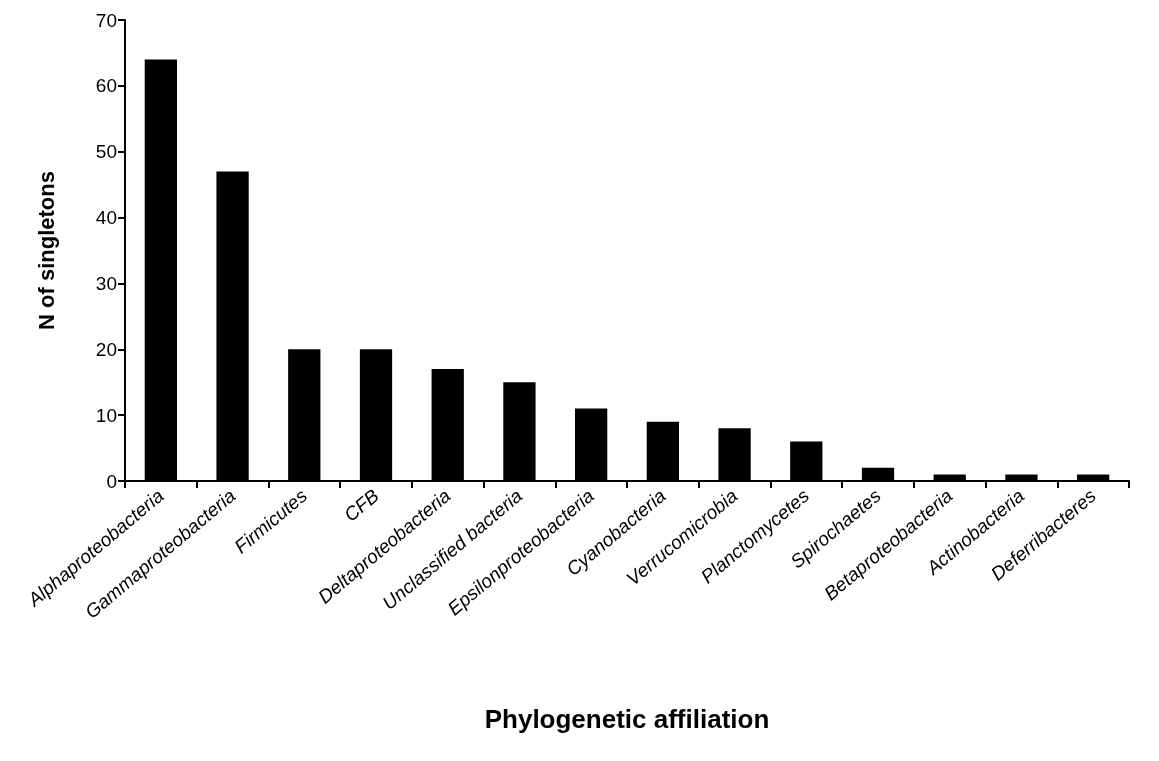  What do you see at coordinates (627, 719) in the screenshot?
I see `x-axis-title: Phylogenetic affiliation` at bounding box center [627, 719].